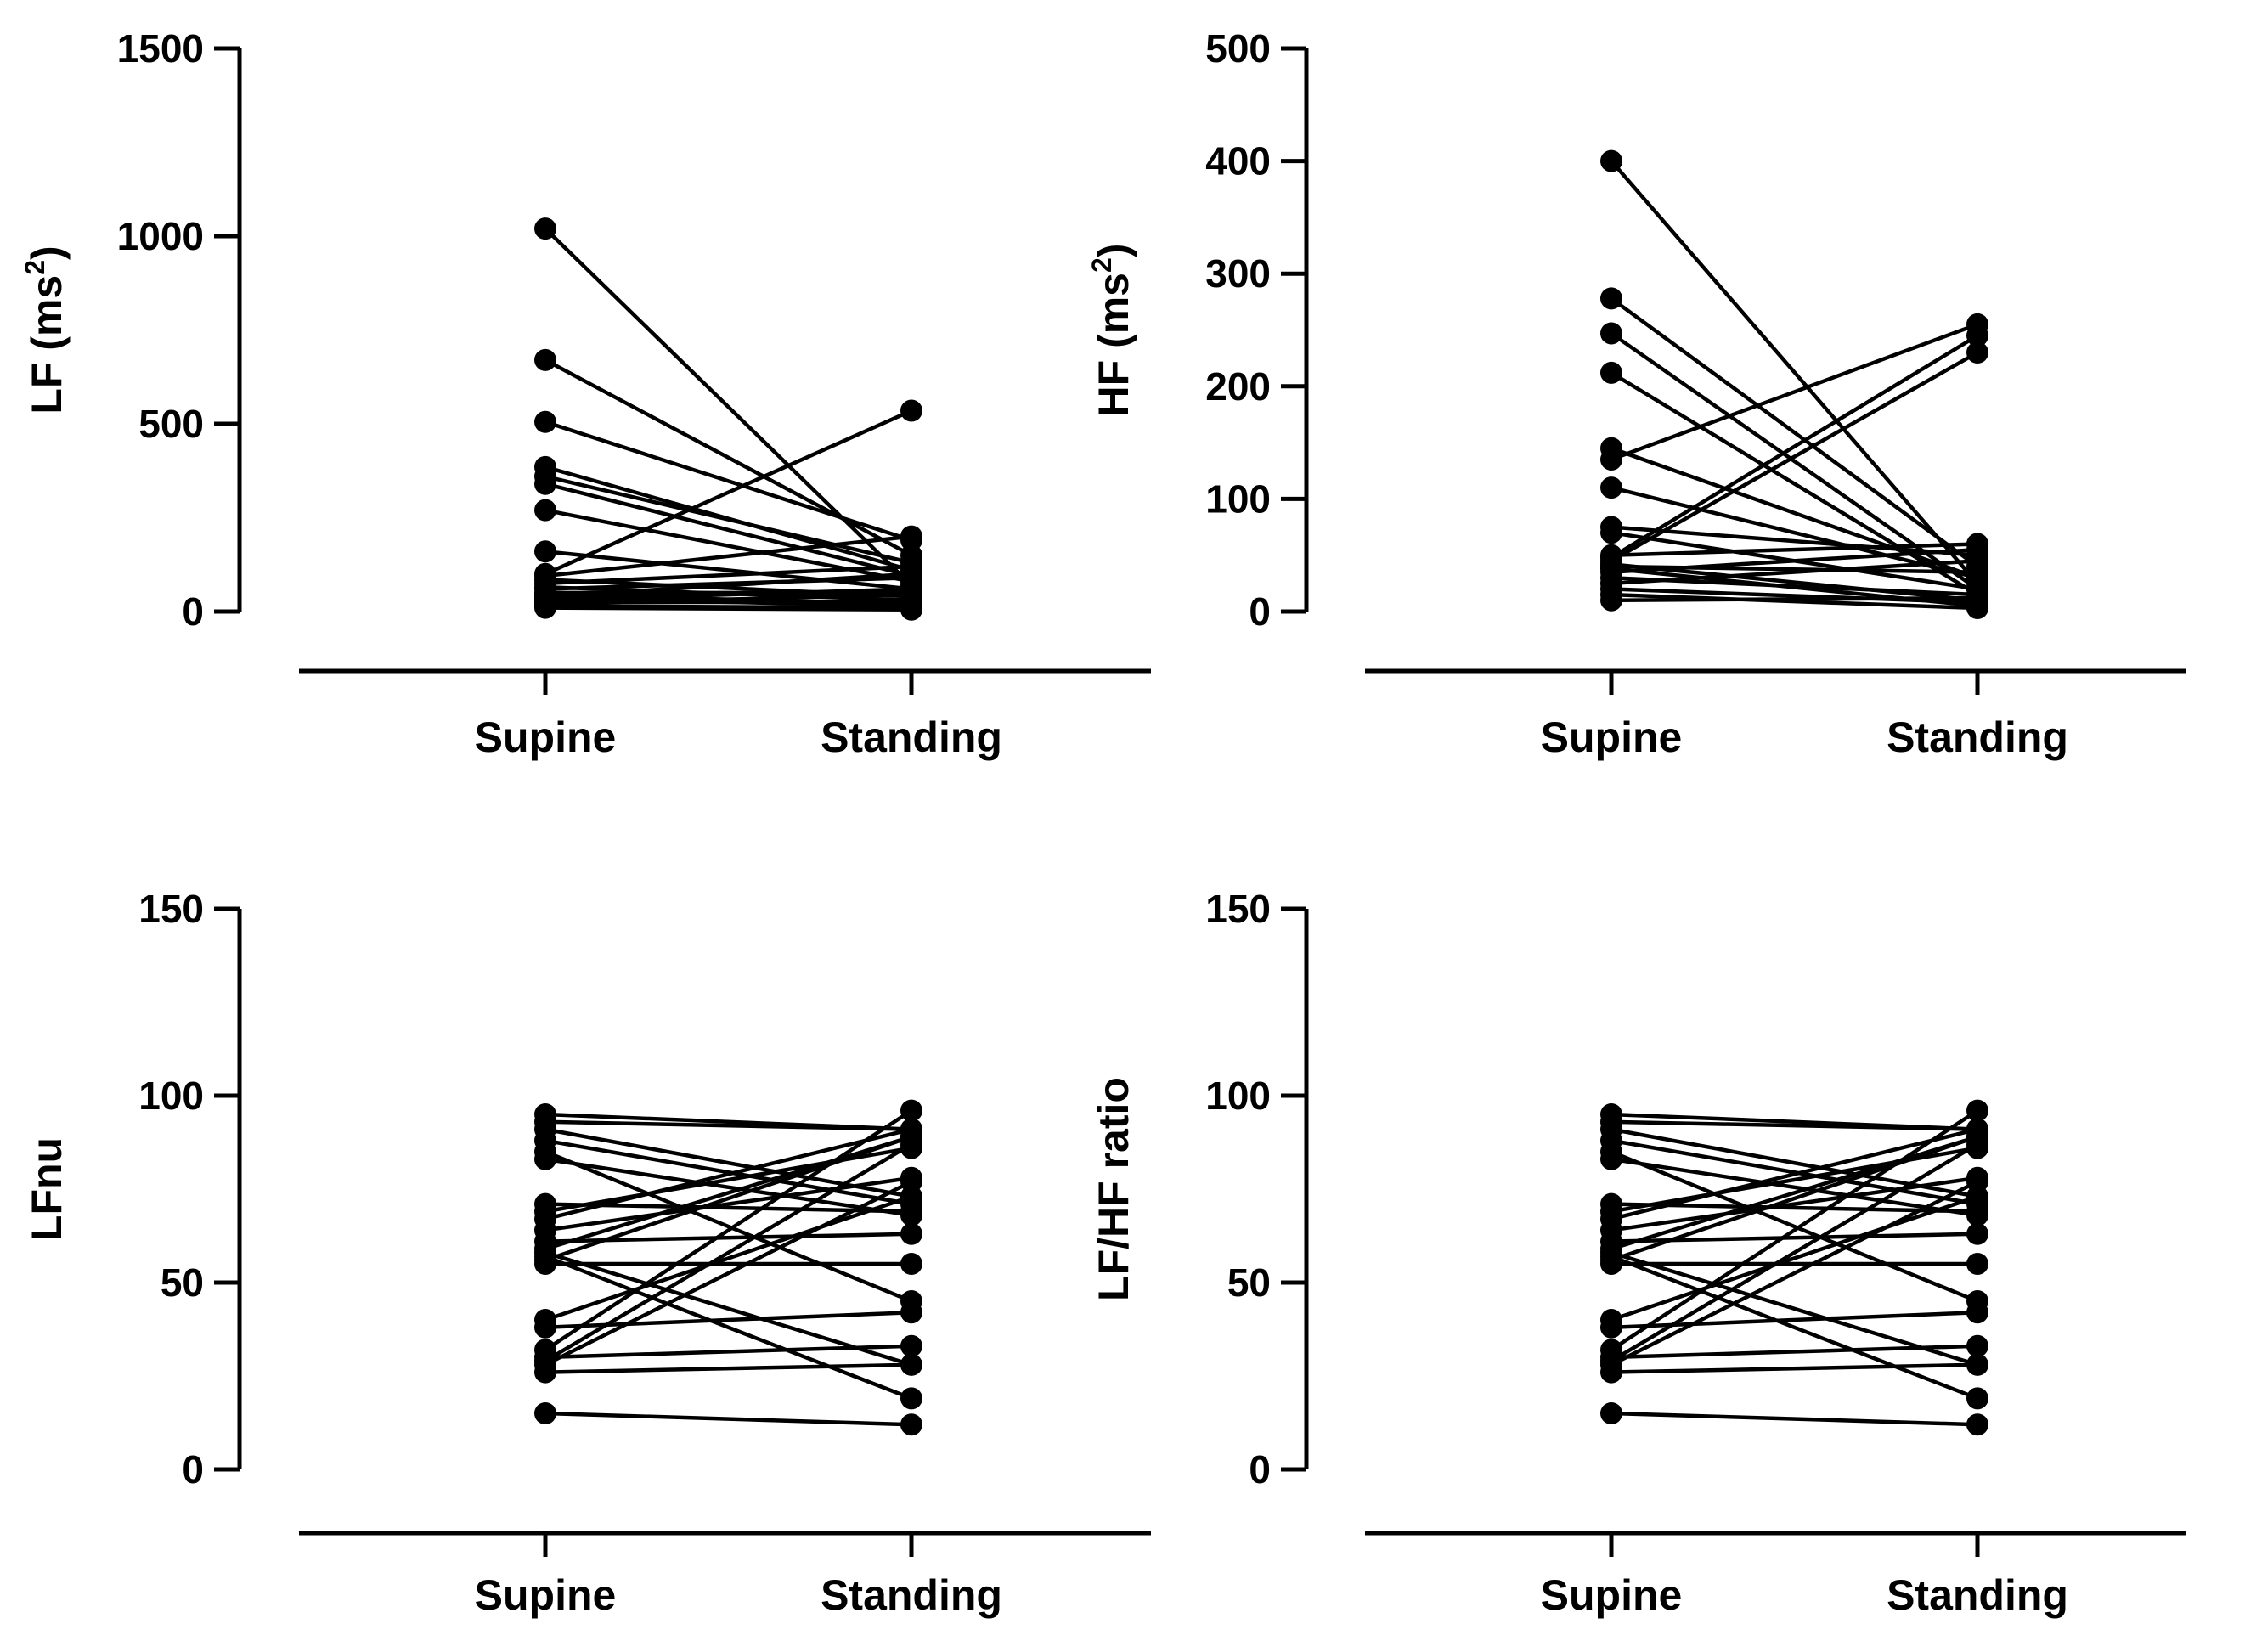 This screenshot has height=1652, width=2245. I want to click on y-tick-label: 1500, so click(160, 48).